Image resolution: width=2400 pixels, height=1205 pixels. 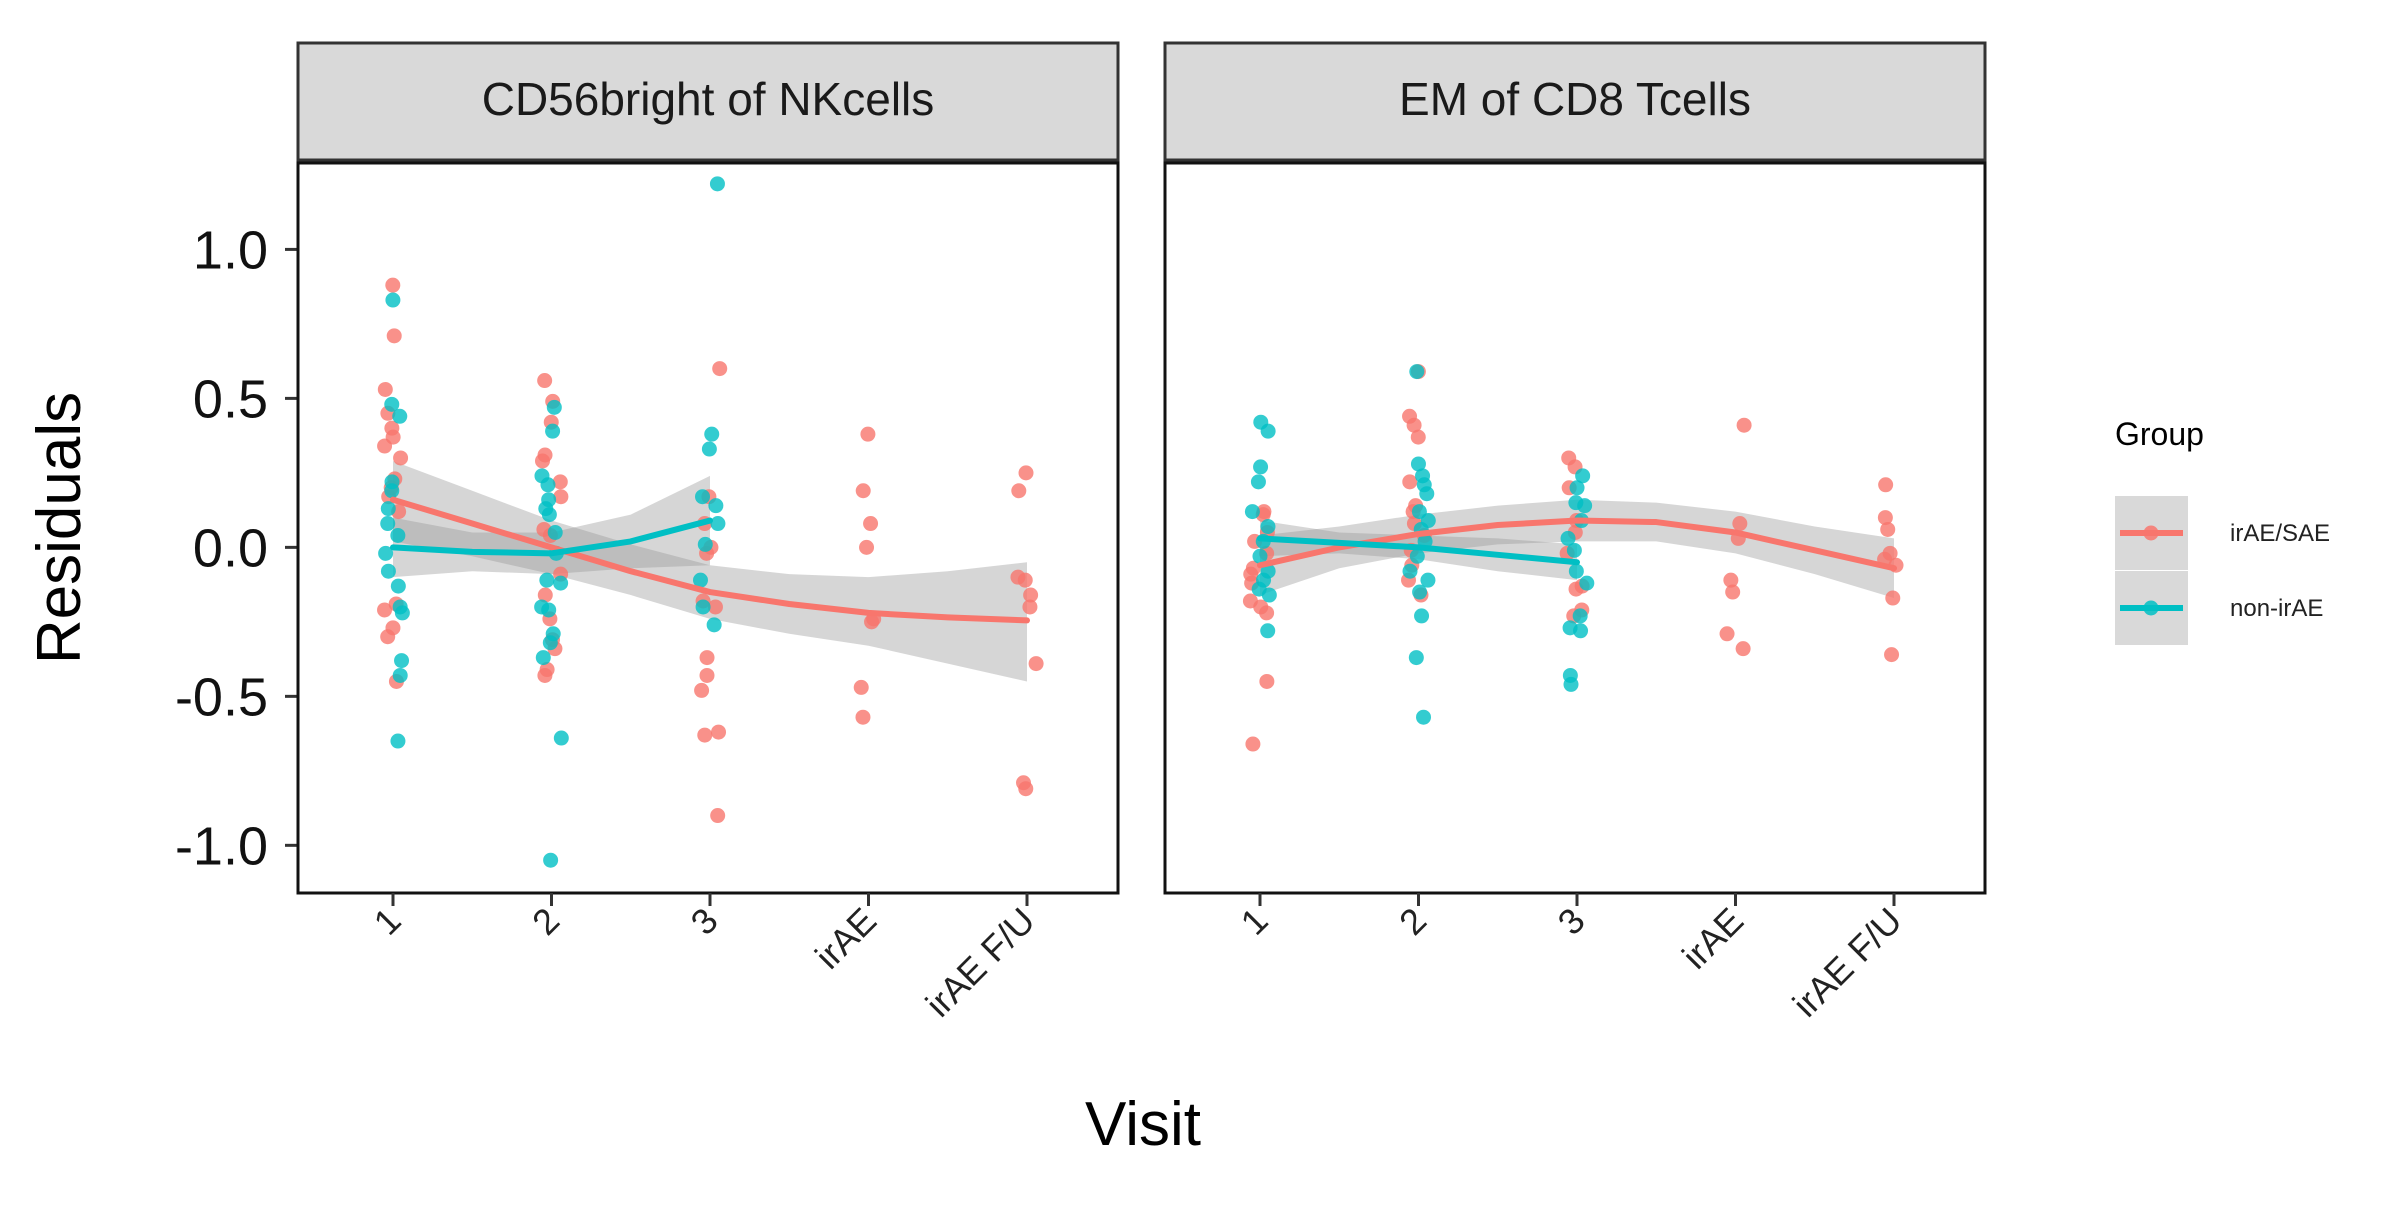 I want to click on facet-strip-title: CD56bright of NKcells, so click(x=708, y=99).